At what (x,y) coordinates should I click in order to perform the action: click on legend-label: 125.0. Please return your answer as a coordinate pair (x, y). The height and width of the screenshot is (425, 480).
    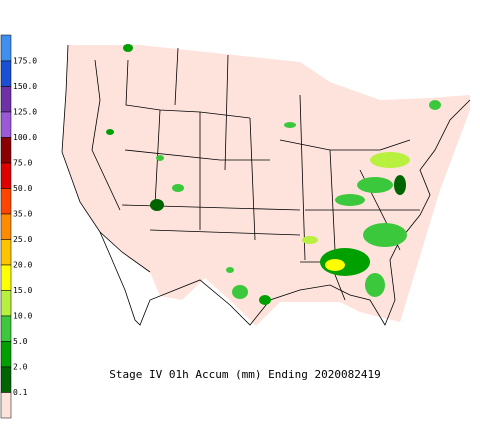
    Looking at the image, I should click on (25, 112).